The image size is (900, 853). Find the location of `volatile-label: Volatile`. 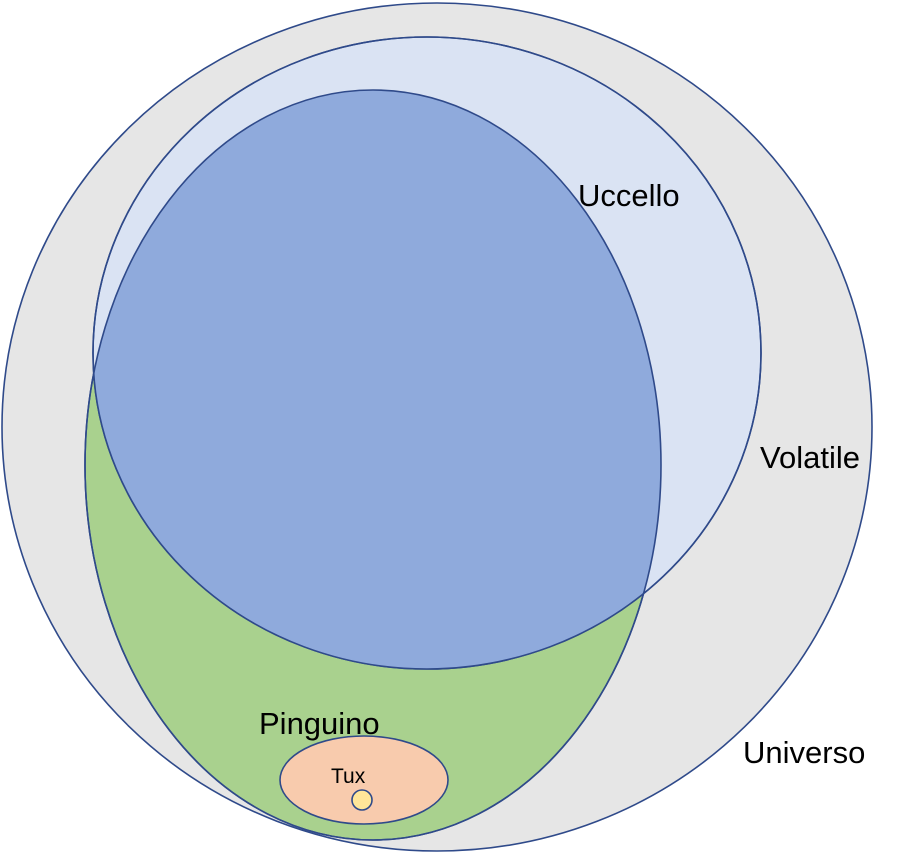

volatile-label: Volatile is located at coordinates (810, 457).